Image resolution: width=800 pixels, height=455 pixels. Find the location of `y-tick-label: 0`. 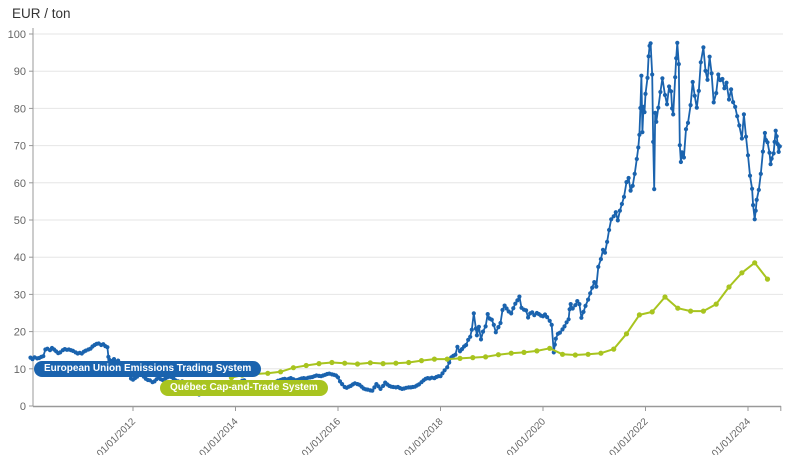

y-tick-label: 0 is located at coordinates (23, 407).